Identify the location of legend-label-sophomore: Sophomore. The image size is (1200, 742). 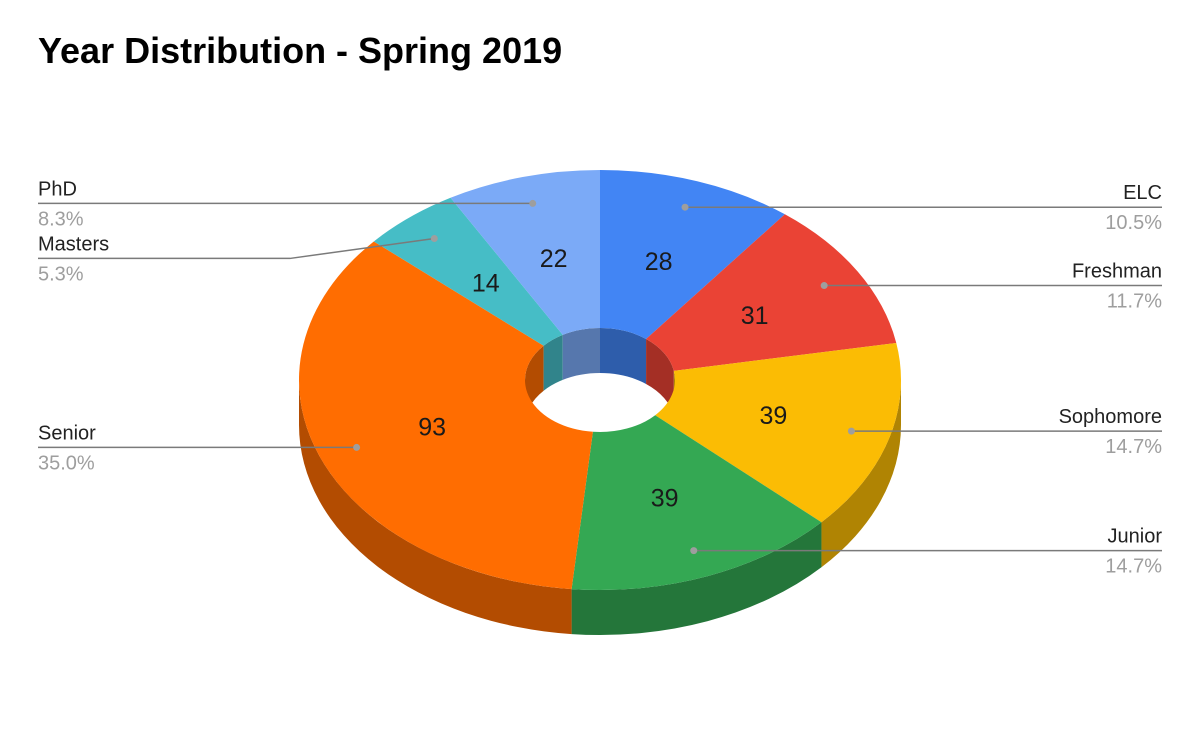
(1110, 417).